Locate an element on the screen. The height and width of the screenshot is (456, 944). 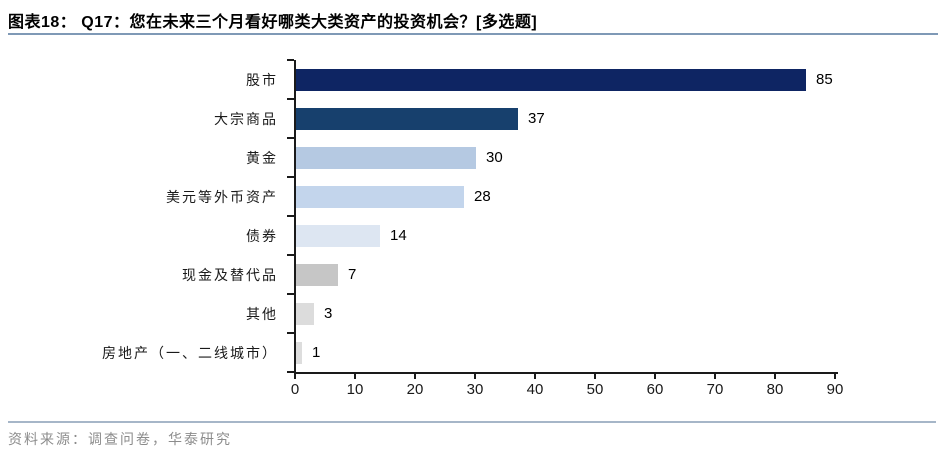
bar-track: 85 is located at coordinates (620, 79).